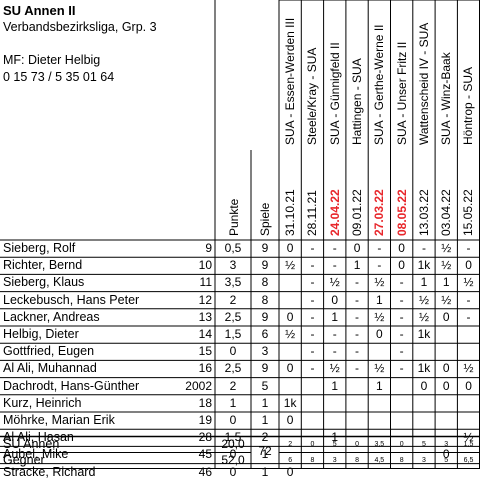  I want to click on player-name: Kurz, Heinrich, so click(42, 402).